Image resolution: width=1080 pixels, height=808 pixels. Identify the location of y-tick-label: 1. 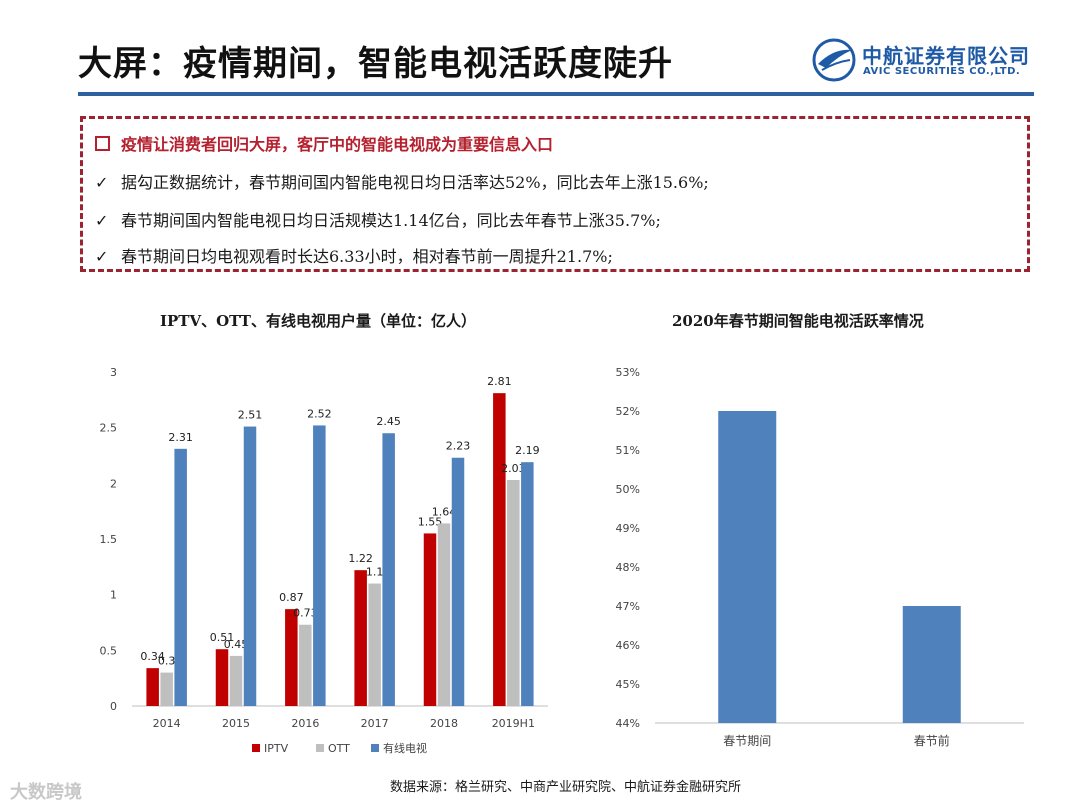
(113, 595).